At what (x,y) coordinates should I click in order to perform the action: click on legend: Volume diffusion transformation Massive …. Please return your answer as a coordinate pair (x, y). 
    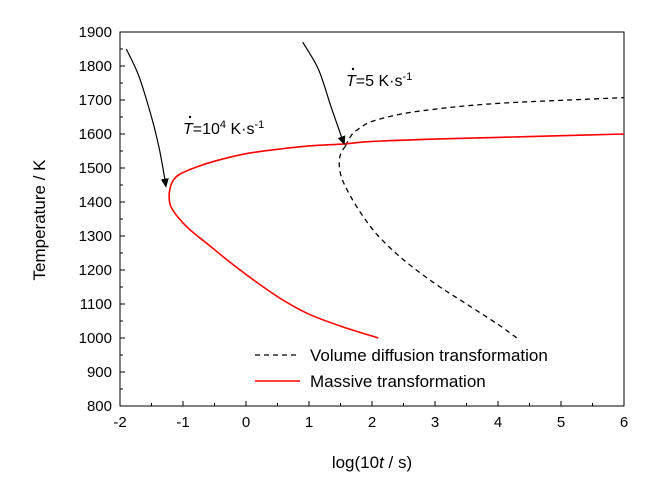
    Looking at the image, I should click on (401, 368).